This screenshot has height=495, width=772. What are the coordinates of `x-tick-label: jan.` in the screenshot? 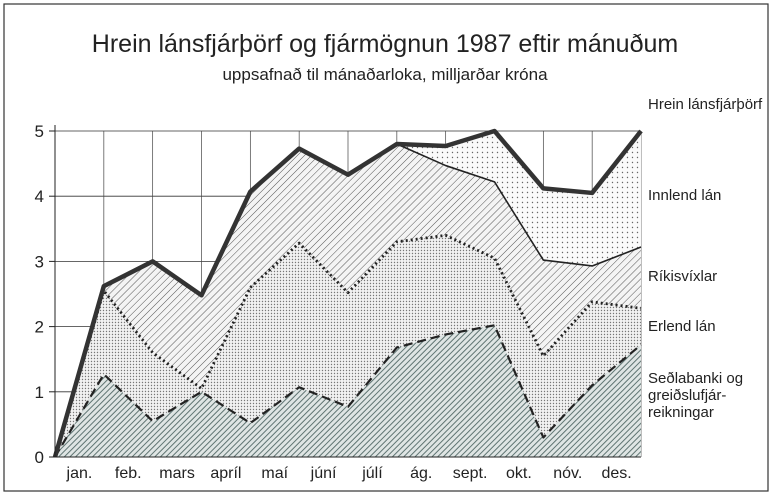 It's located at (79, 473).